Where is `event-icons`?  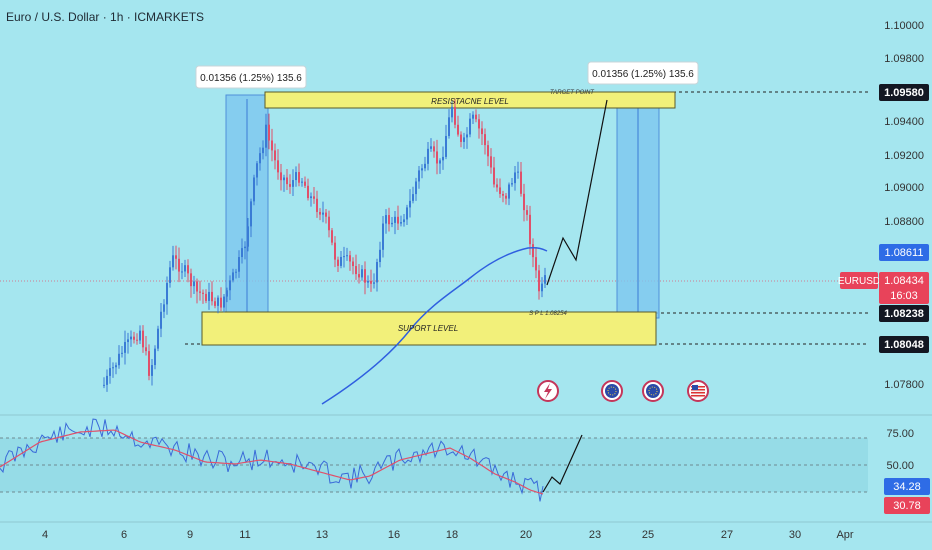
event-icons is located at coordinates (623, 391).